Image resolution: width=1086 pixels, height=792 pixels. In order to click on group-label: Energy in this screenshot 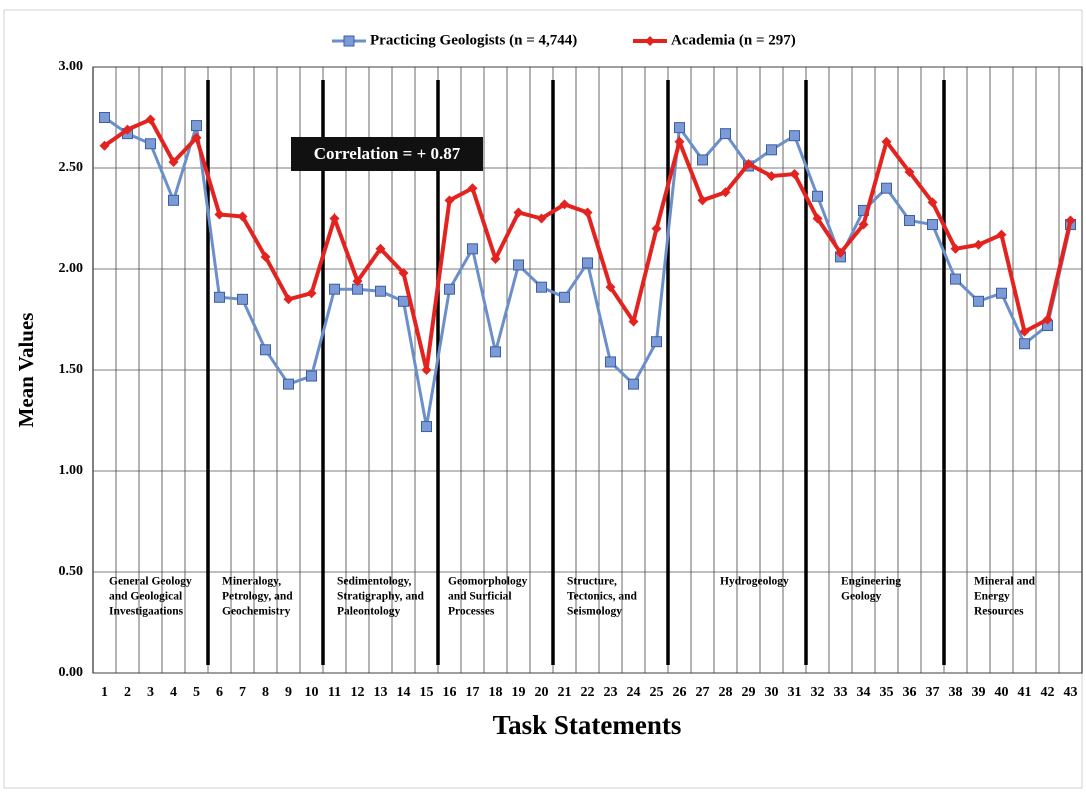, I will do `click(992, 597)`.